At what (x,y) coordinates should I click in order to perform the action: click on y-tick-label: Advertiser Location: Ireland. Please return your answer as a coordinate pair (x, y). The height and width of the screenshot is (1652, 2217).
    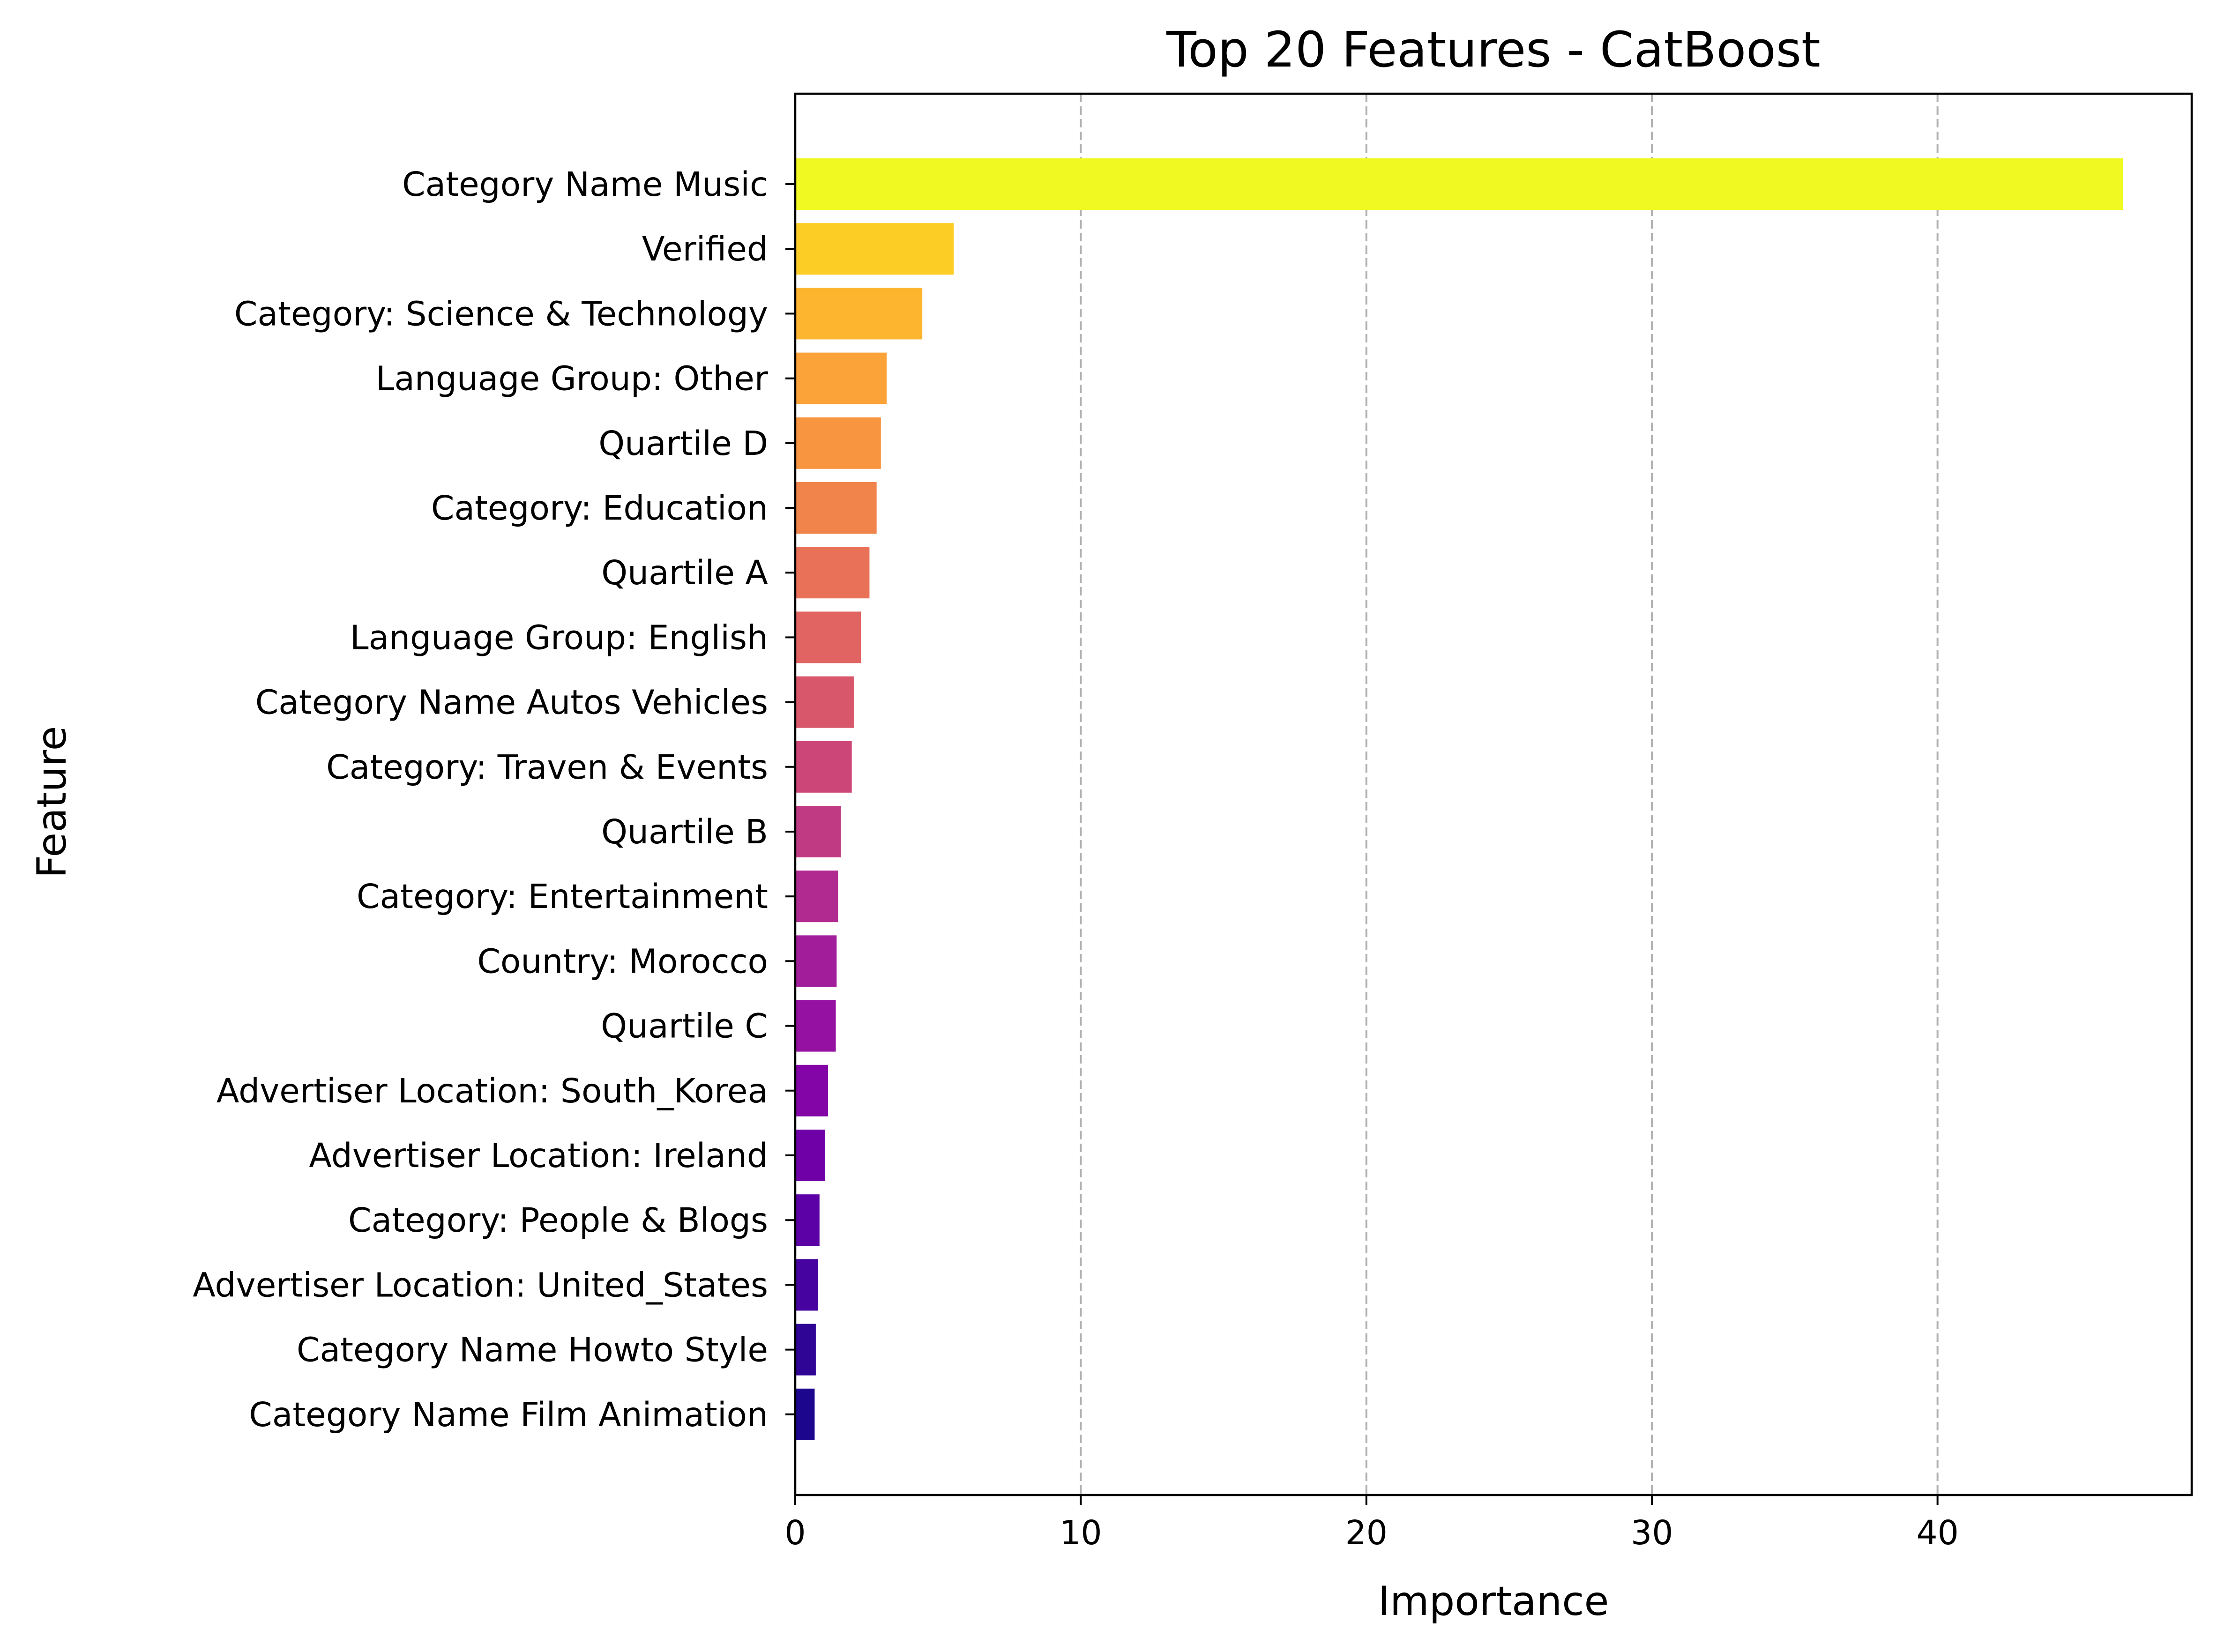
    Looking at the image, I should click on (538, 1155).